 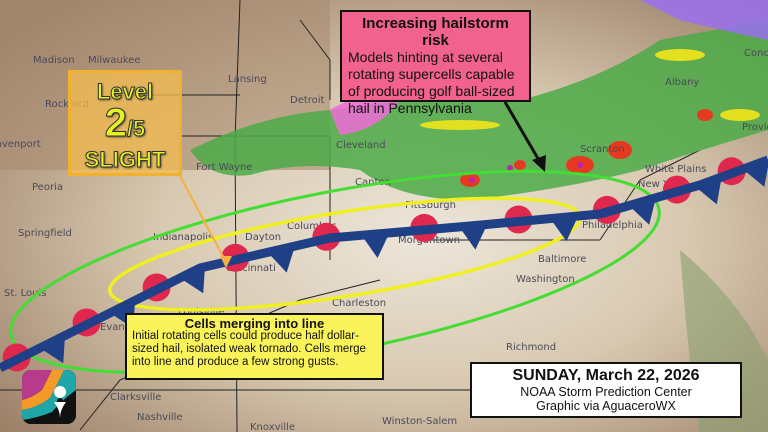 I want to click on svg-text: Fort Wayne, so click(x=224, y=167).